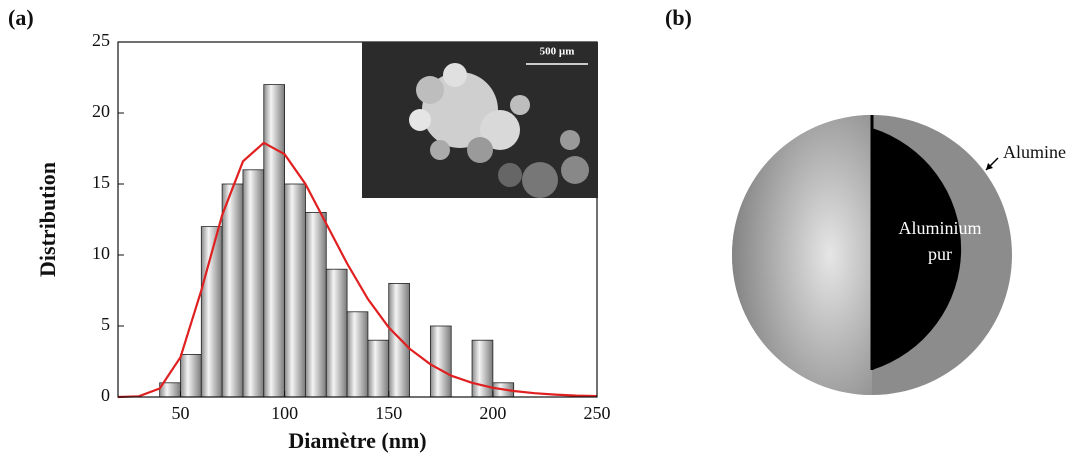  What do you see at coordinates (940, 254) in the screenshot?
I see `core-label: pur` at bounding box center [940, 254].